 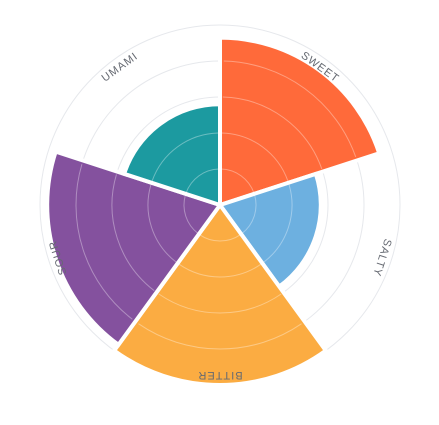 I want to click on sector-umami, so click(x=171, y=155).